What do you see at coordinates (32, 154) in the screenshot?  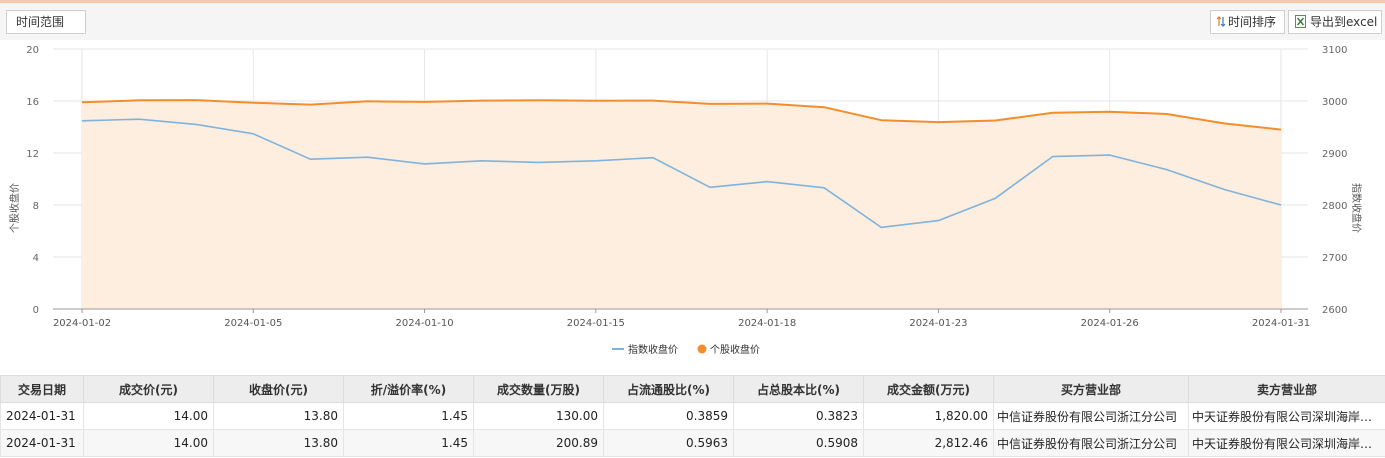 I see `y-left-tick-label: 12` at bounding box center [32, 154].